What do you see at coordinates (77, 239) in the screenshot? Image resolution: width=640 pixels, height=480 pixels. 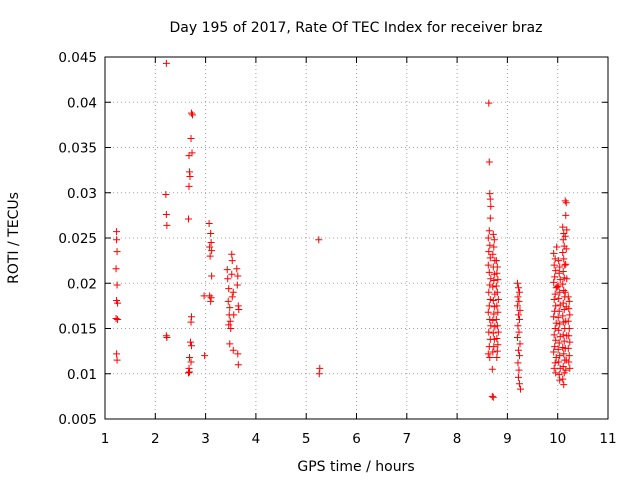 I see `y-tick-label: 0.025` at bounding box center [77, 239].